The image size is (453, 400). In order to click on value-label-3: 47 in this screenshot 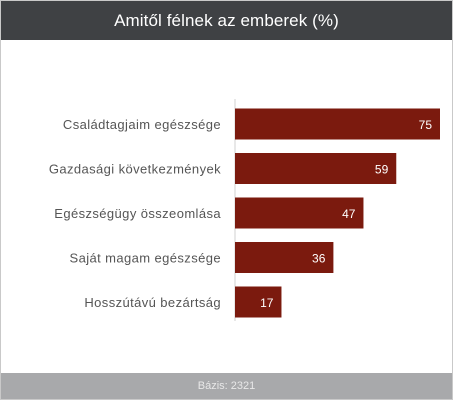, I will do `click(349, 214)`.